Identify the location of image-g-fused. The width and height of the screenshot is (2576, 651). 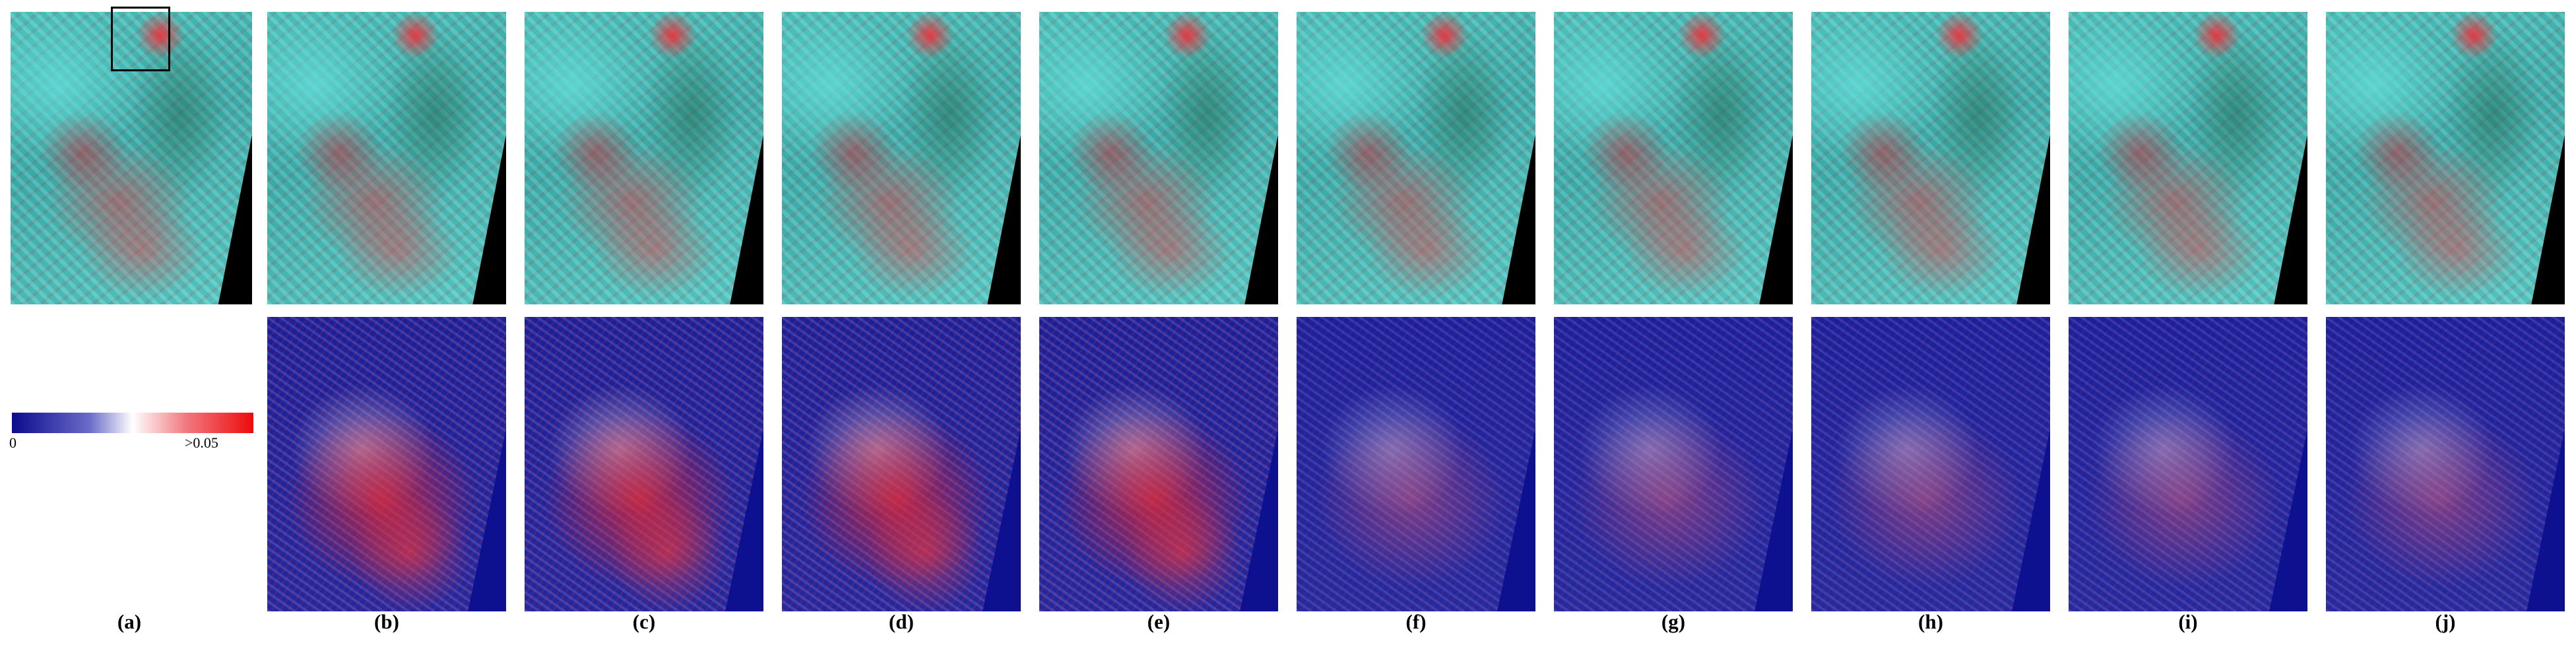
(1673, 158).